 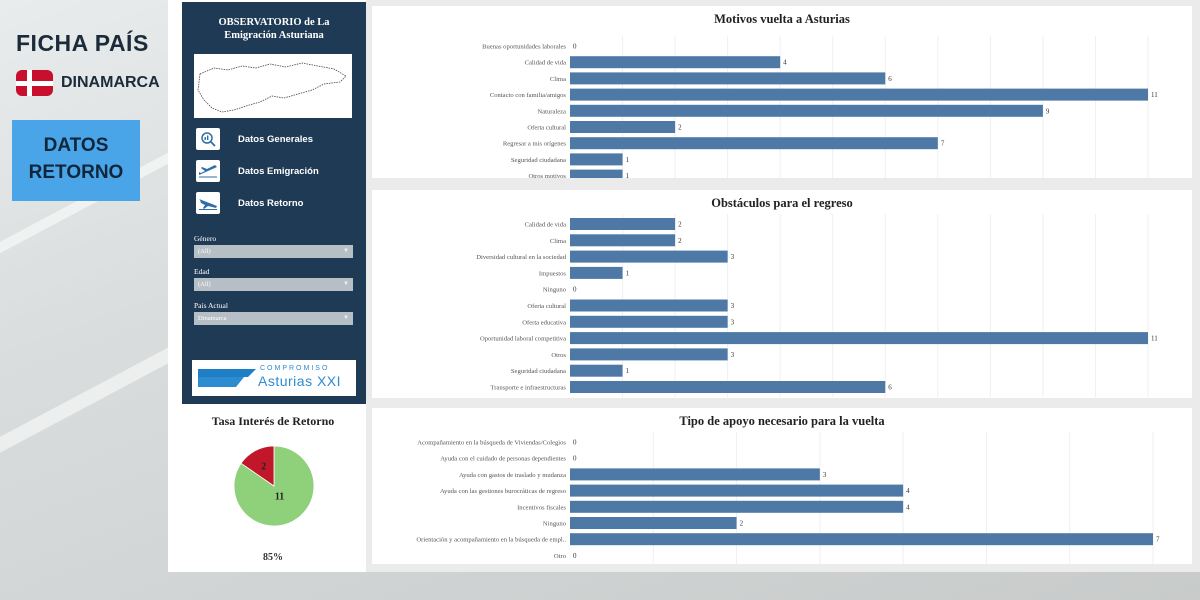 What do you see at coordinates (782, 203) in the screenshot?
I see `chart-title-obstaculos: Obstáculos para el regreso` at bounding box center [782, 203].